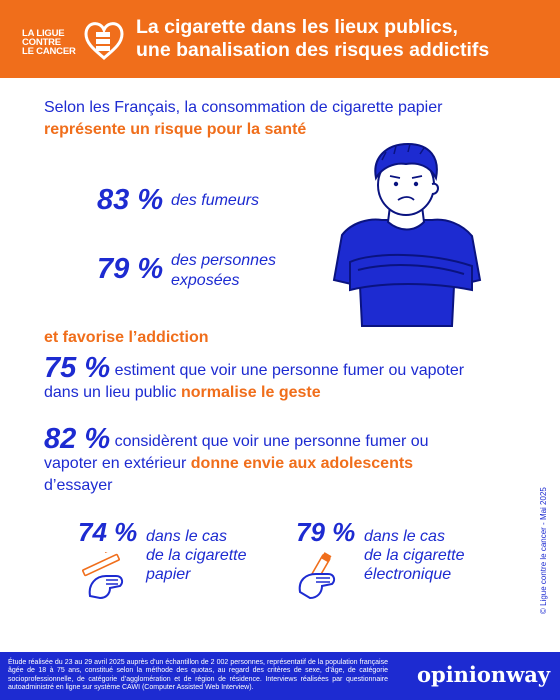 The image size is (560, 700). Describe the element at coordinates (126, 337) in the screenshot. I see `addiction-heading: et favorise l’addiction` at that location.